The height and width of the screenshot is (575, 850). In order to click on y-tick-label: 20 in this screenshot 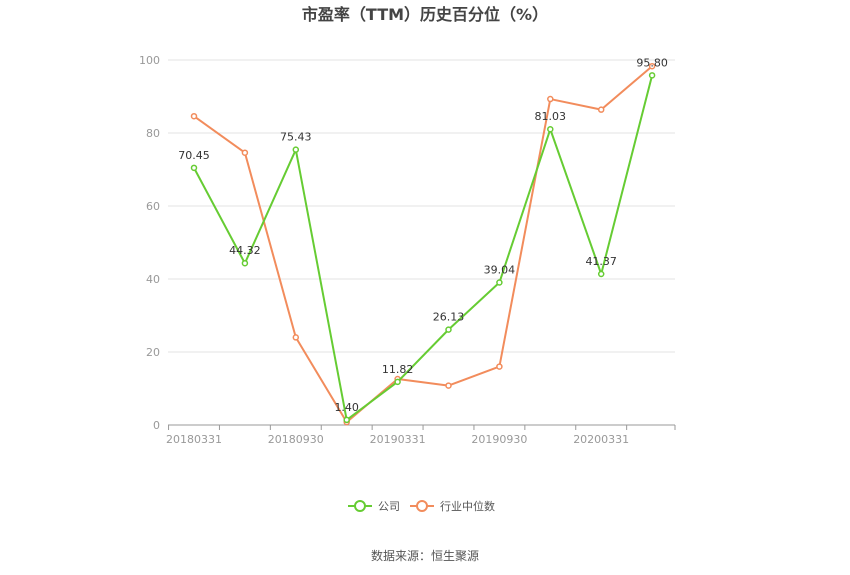, I will do `click(153, 352)`.